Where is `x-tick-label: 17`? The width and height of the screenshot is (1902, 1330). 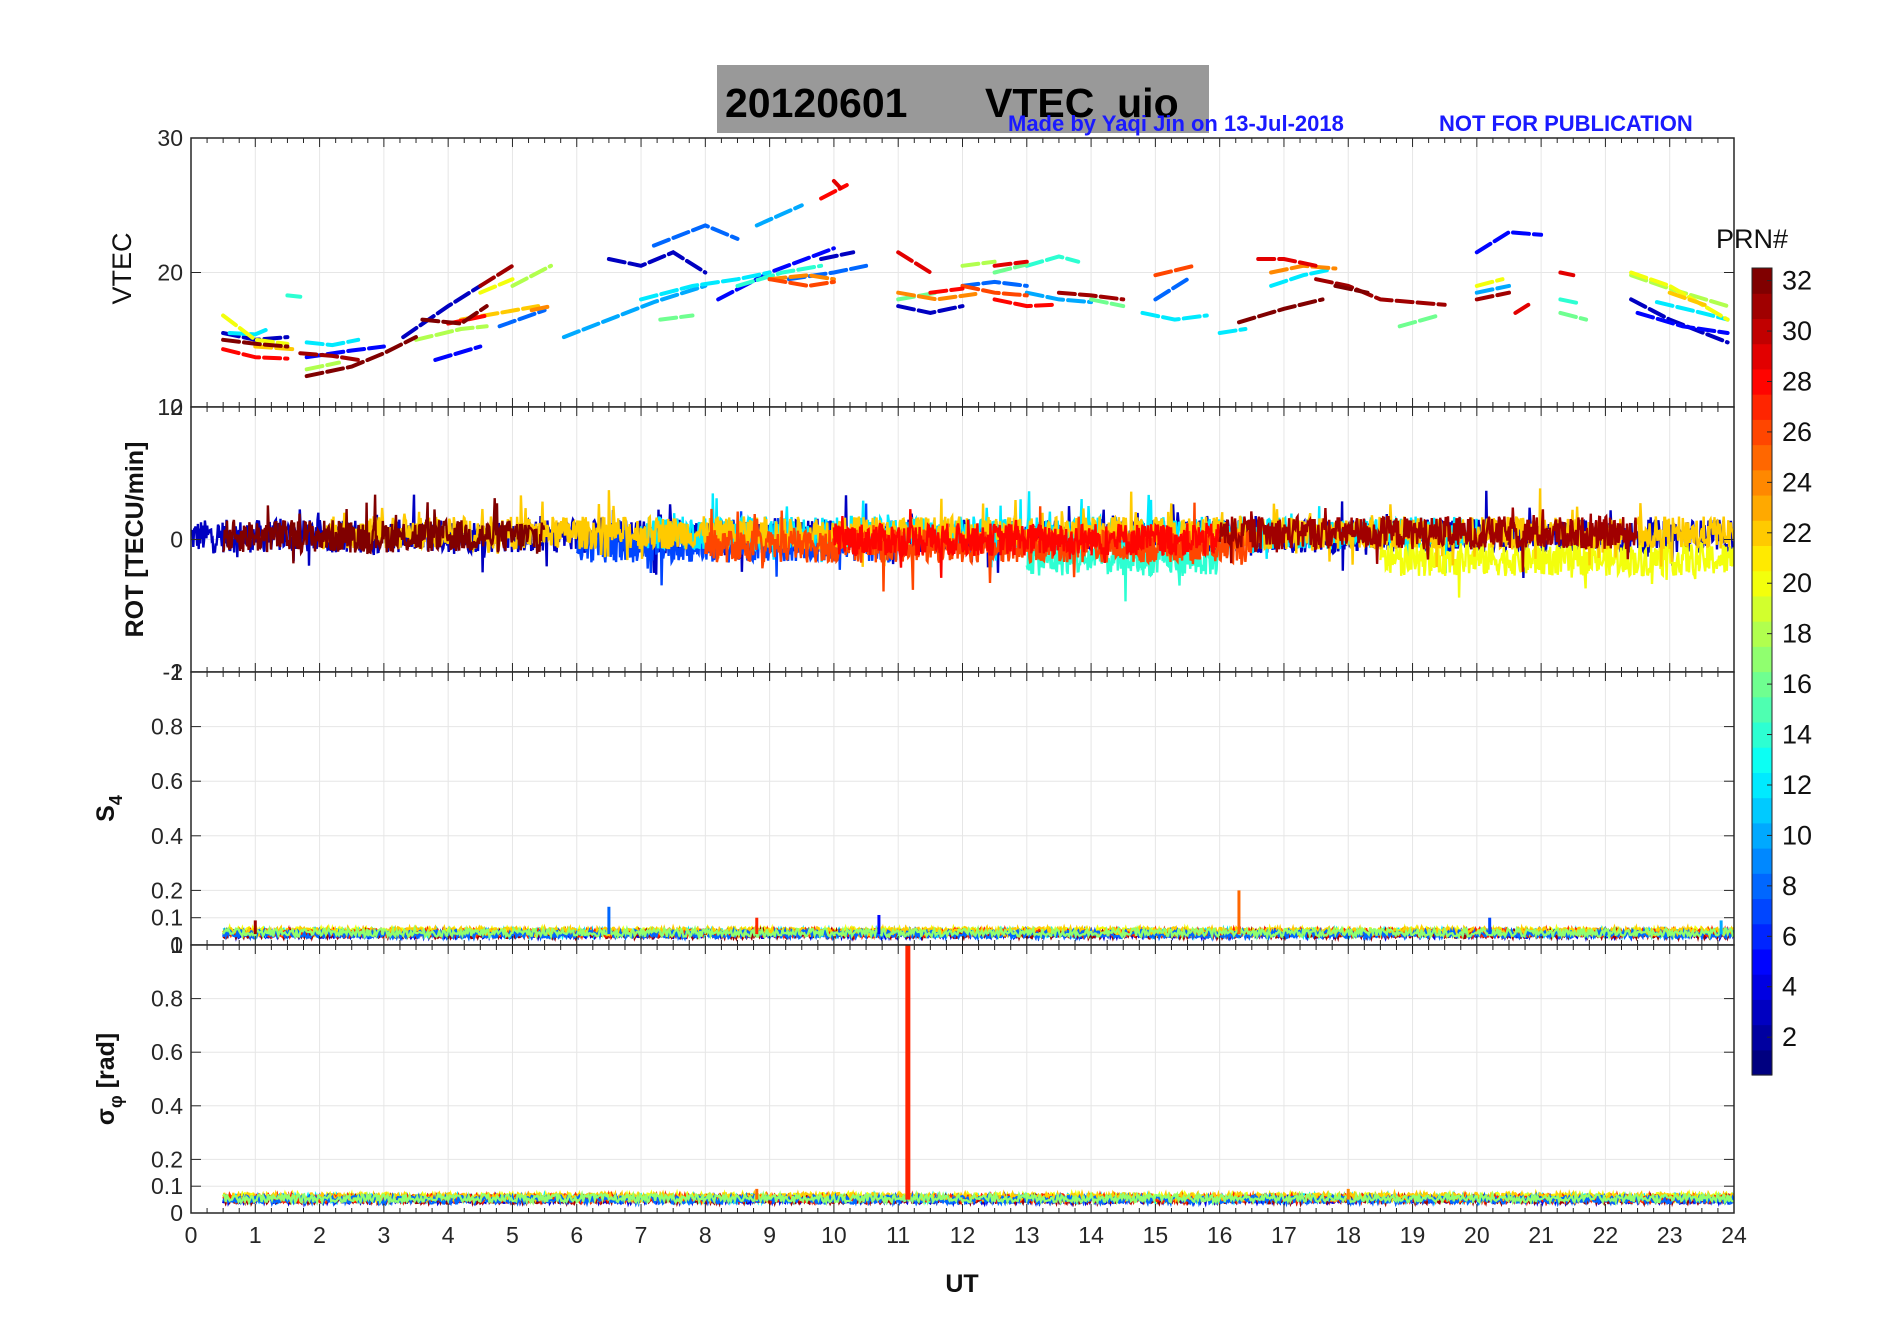
x-tick-label: 17 is located at coordinates (1284, 1235).